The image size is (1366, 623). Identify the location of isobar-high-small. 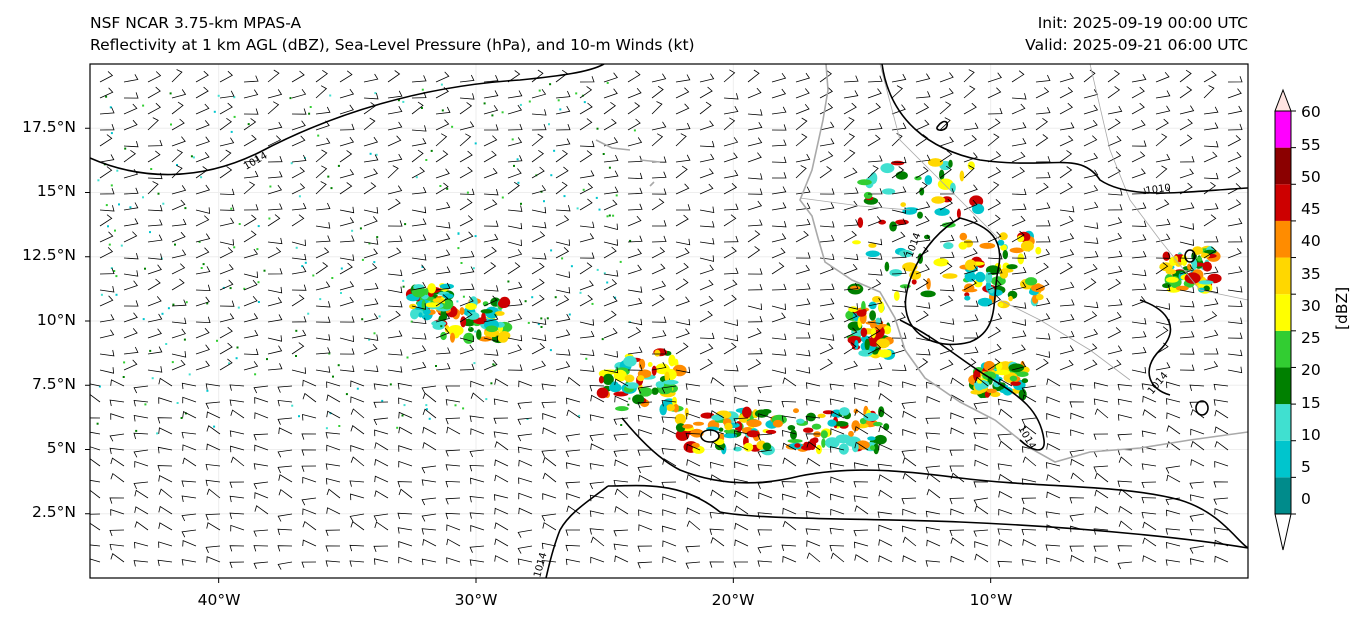
(1202, 408).